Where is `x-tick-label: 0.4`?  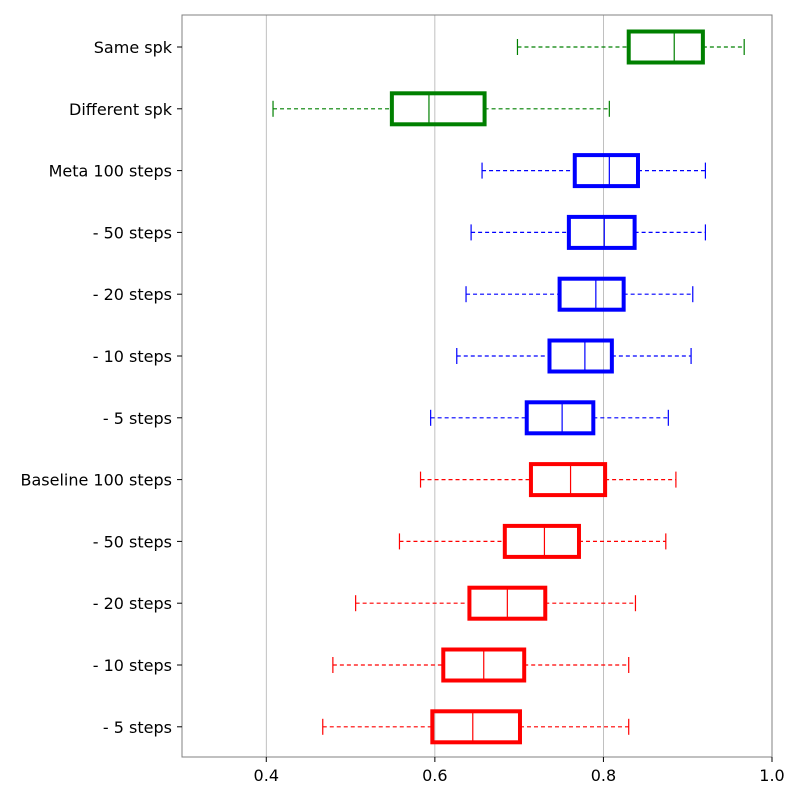
x-tick-label: 0.4 is located at coordinates (266, 775).